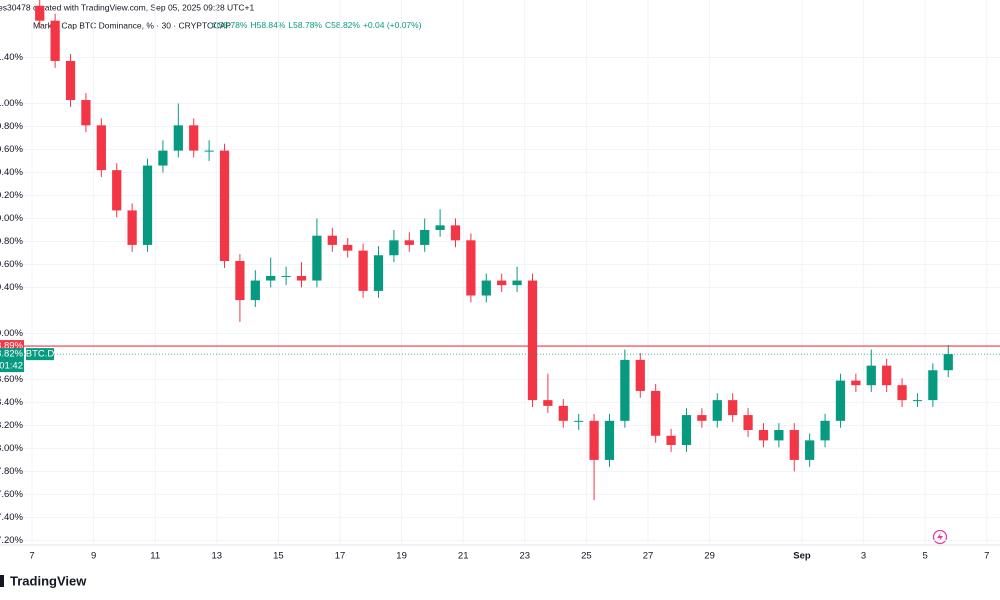  Describe the element at coordinates (12, 264) in the screenshot. I see `y-tick-label: 59.60%` at that location.